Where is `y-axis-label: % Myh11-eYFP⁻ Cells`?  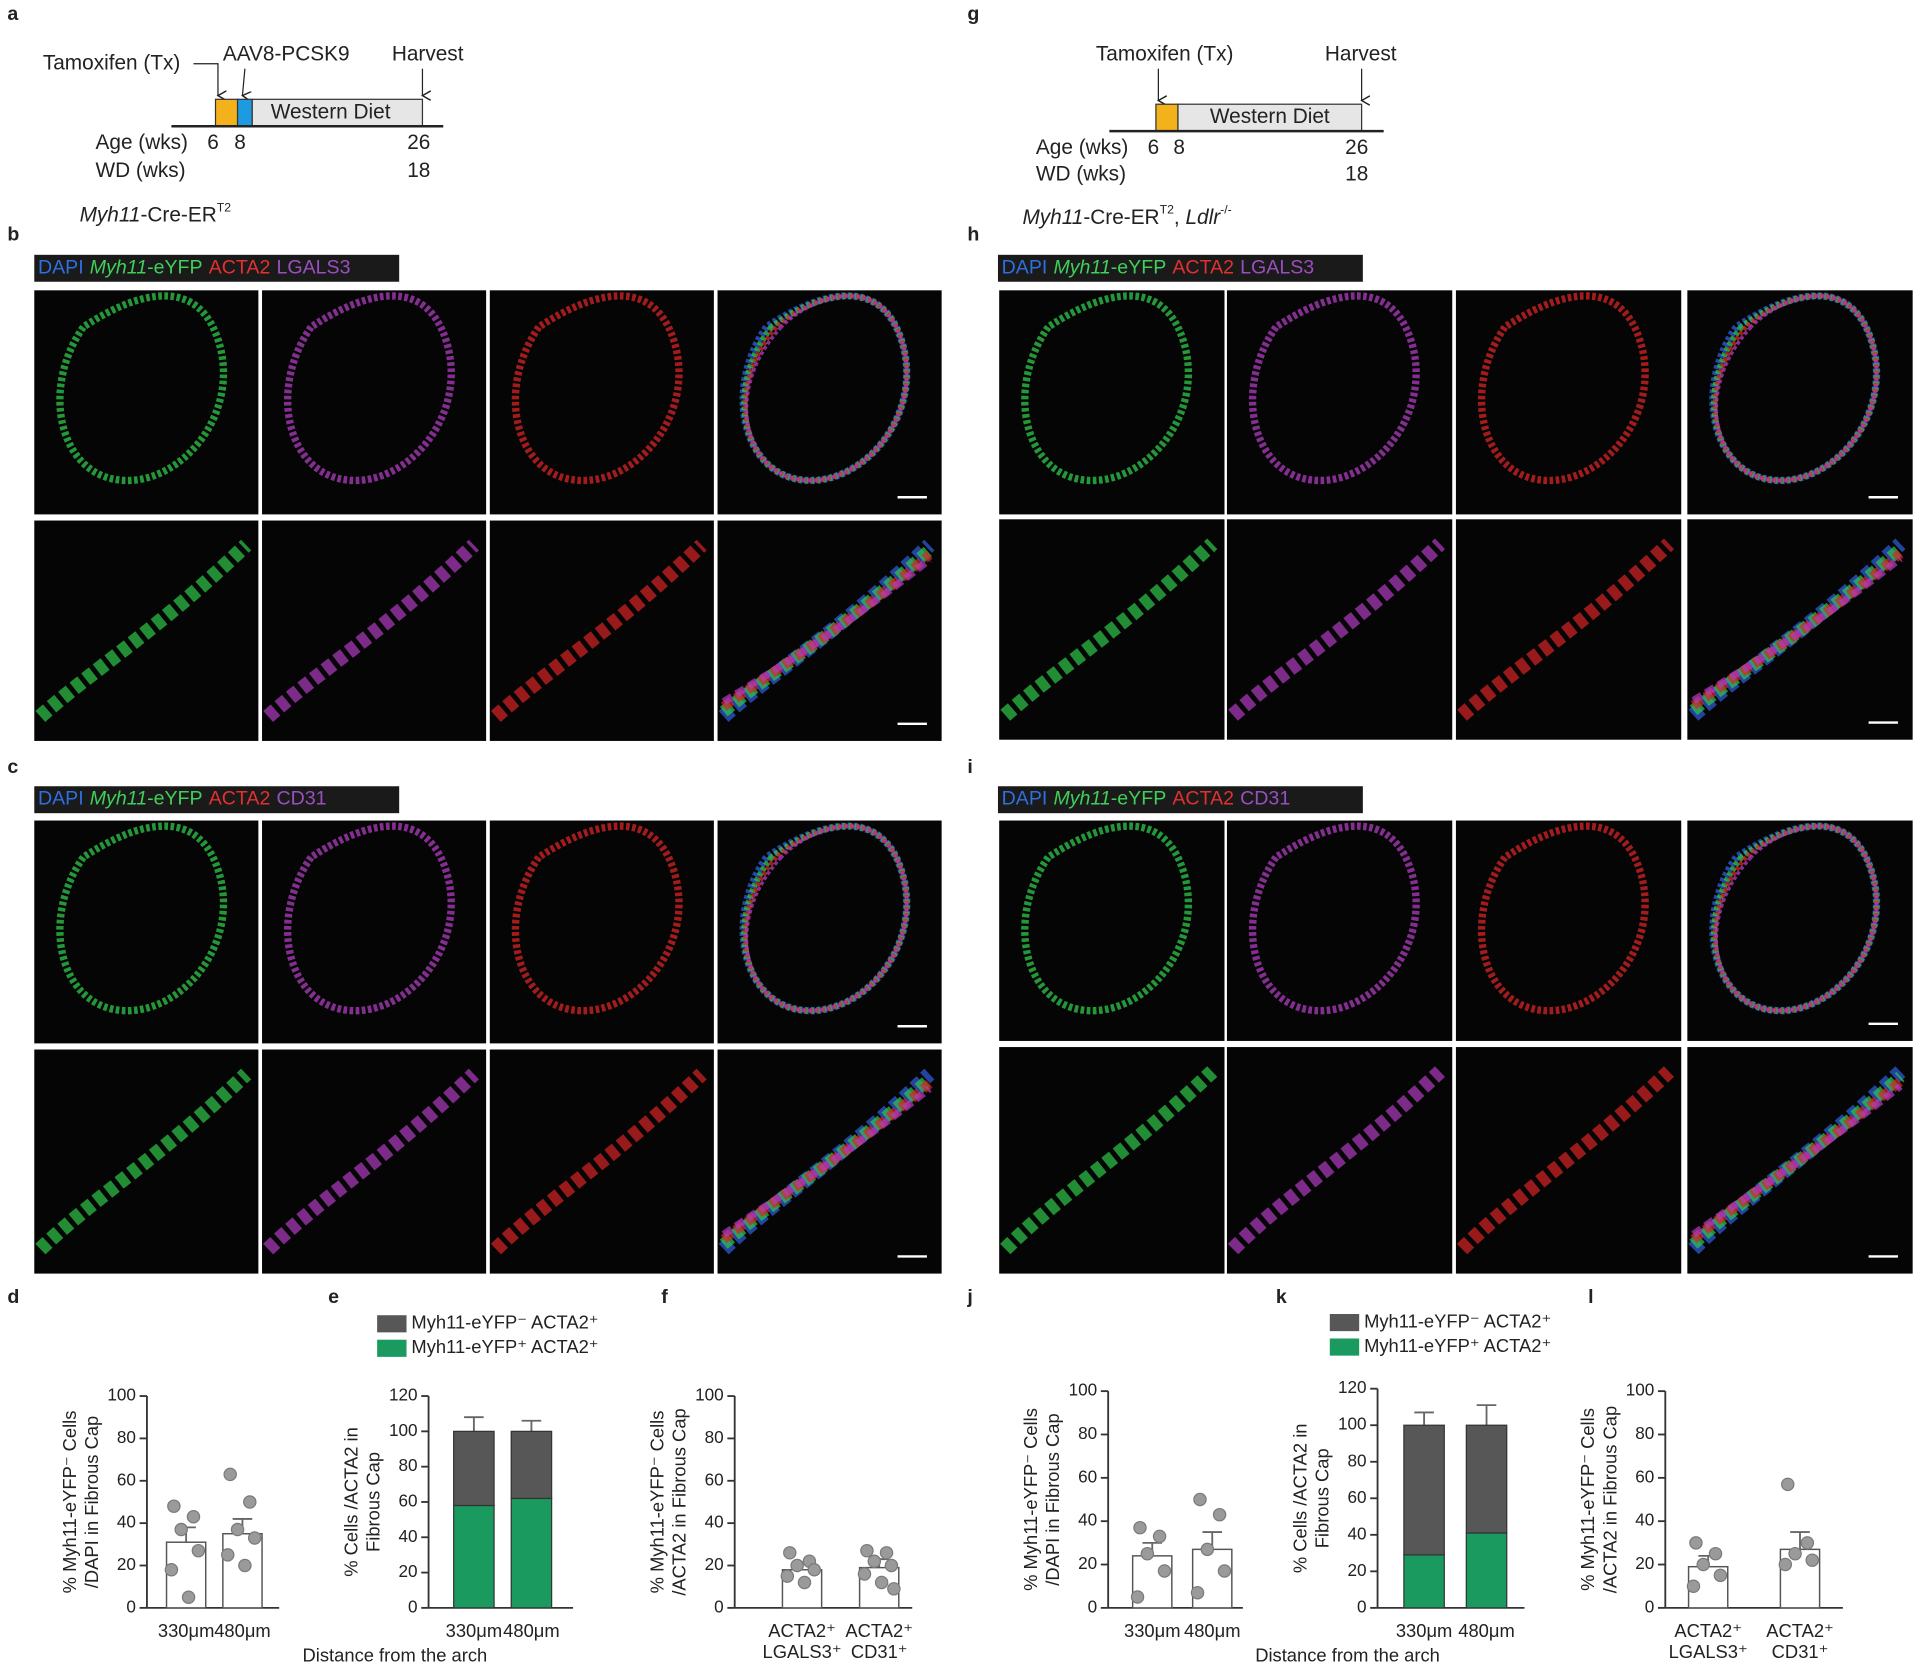
y-axis-label: % Myh11-eYFP⁻ Cells is located at coordinates (1587, 1499).